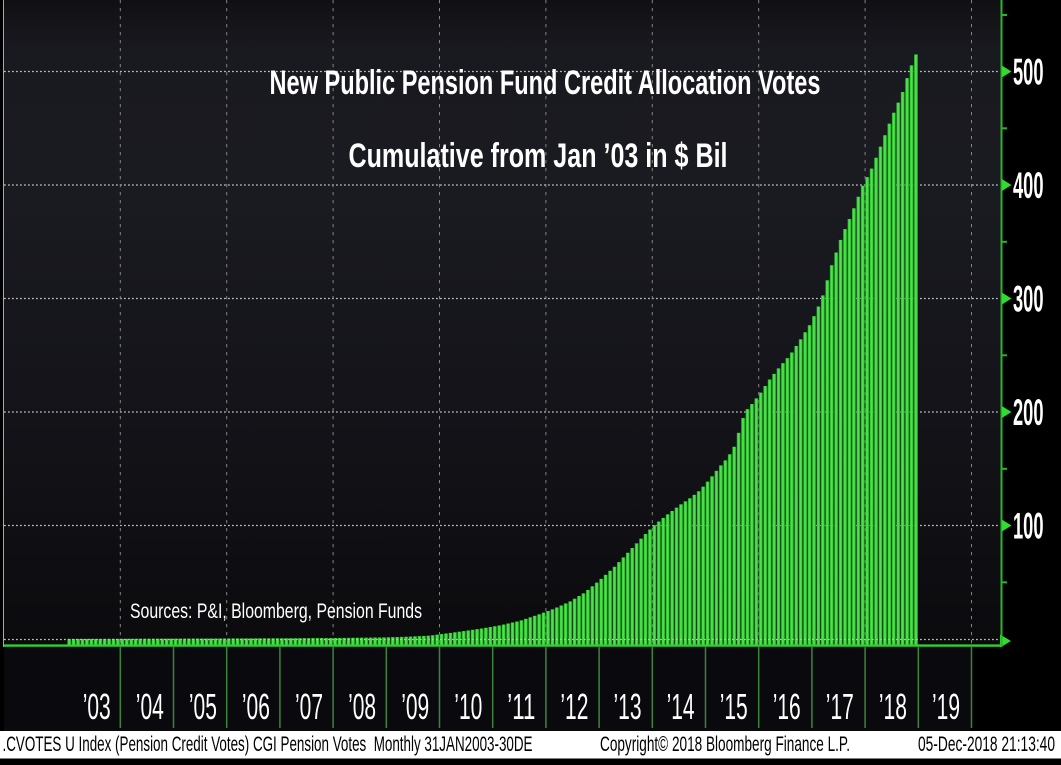  I want to click on svg-text: ’04, so click(150, 706).